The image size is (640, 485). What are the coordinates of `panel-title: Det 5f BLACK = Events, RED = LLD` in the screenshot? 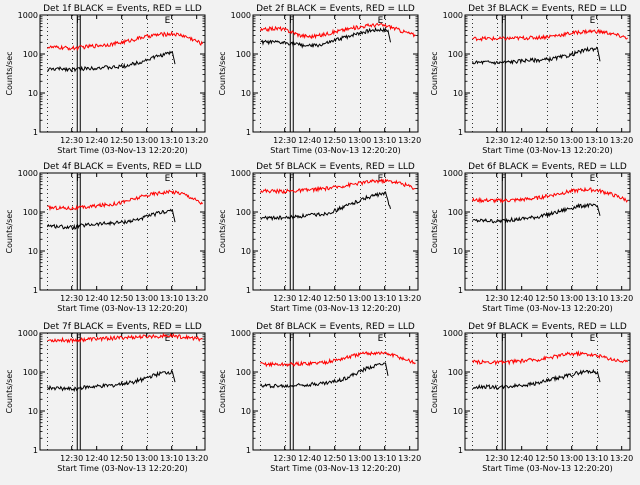 It's located at (335, 167).